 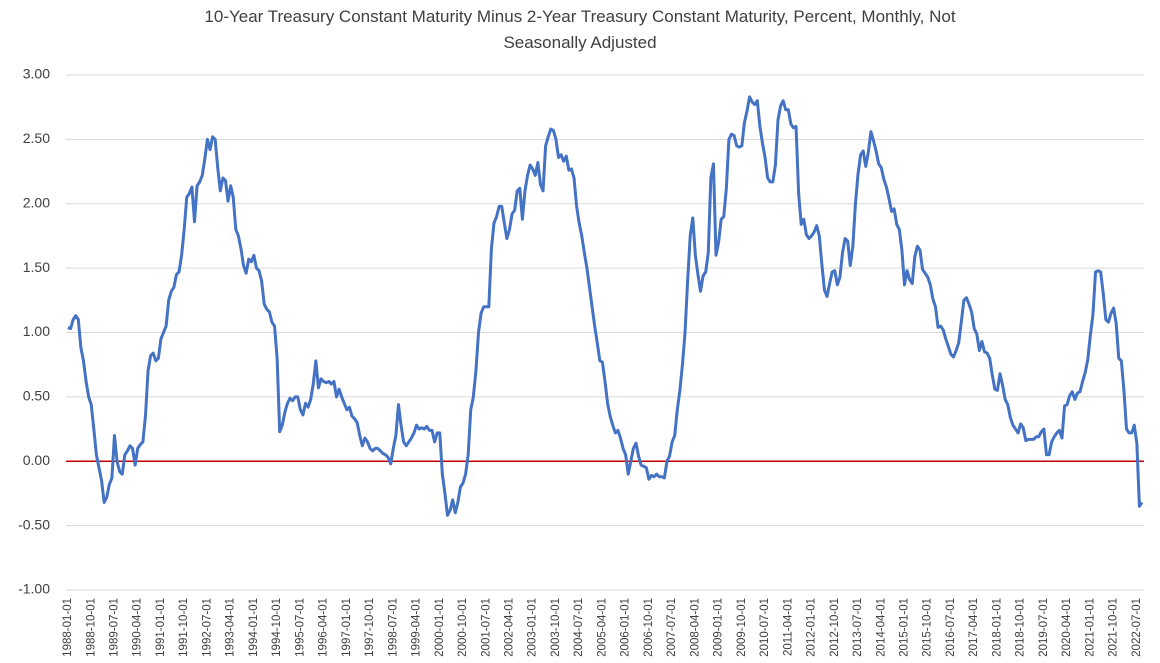 What do you see at coordinates (1021, 627) in the screenshot?
I see `x-tick-label: 2018-10-01` at bounding box center [1021, 627].